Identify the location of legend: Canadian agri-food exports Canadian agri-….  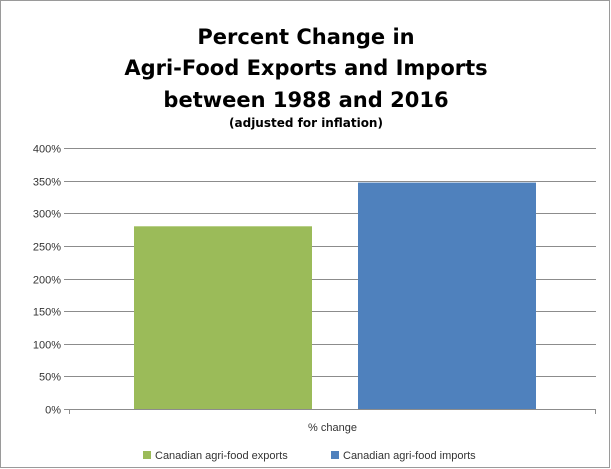
(309, 456).